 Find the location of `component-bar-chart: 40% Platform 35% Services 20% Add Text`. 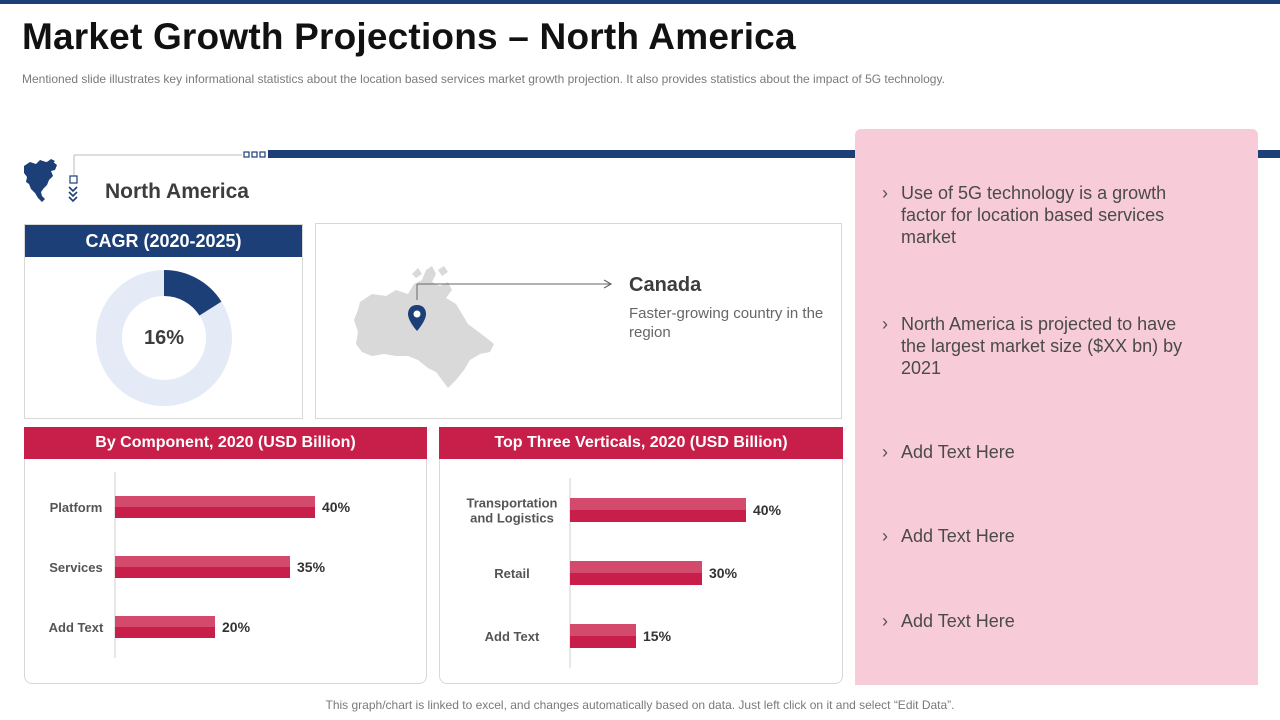

component-bar-chart: 40% Platform 35% Services 20% Add Text is located at coordinates (200, 565).